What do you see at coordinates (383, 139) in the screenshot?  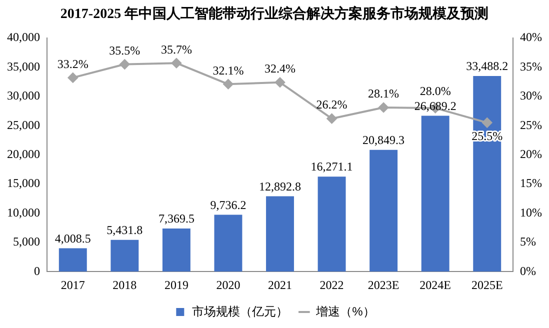 I see `data-label: 20,849.3` at bounding box center [383, 139].